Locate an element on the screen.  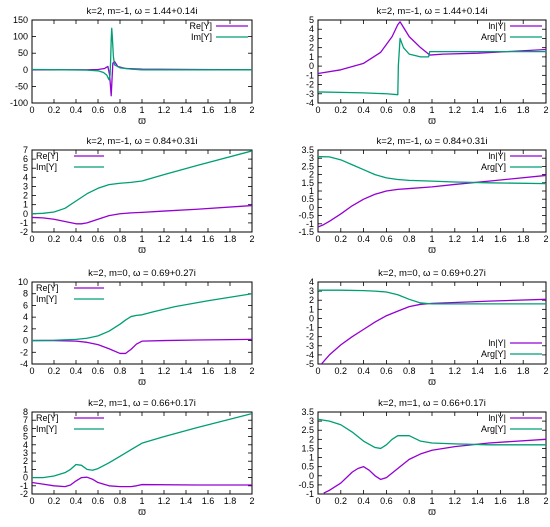
chart-title: k=2, m=1, ω = 0.66+0.17i is located at coordinates (142, 403).